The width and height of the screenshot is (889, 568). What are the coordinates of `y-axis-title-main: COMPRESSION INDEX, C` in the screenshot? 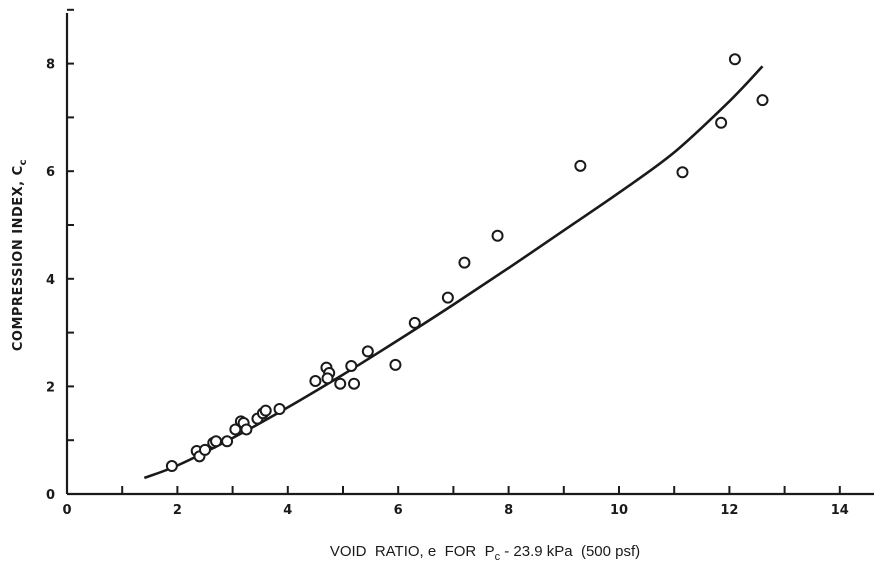 It's located at (18, 258).